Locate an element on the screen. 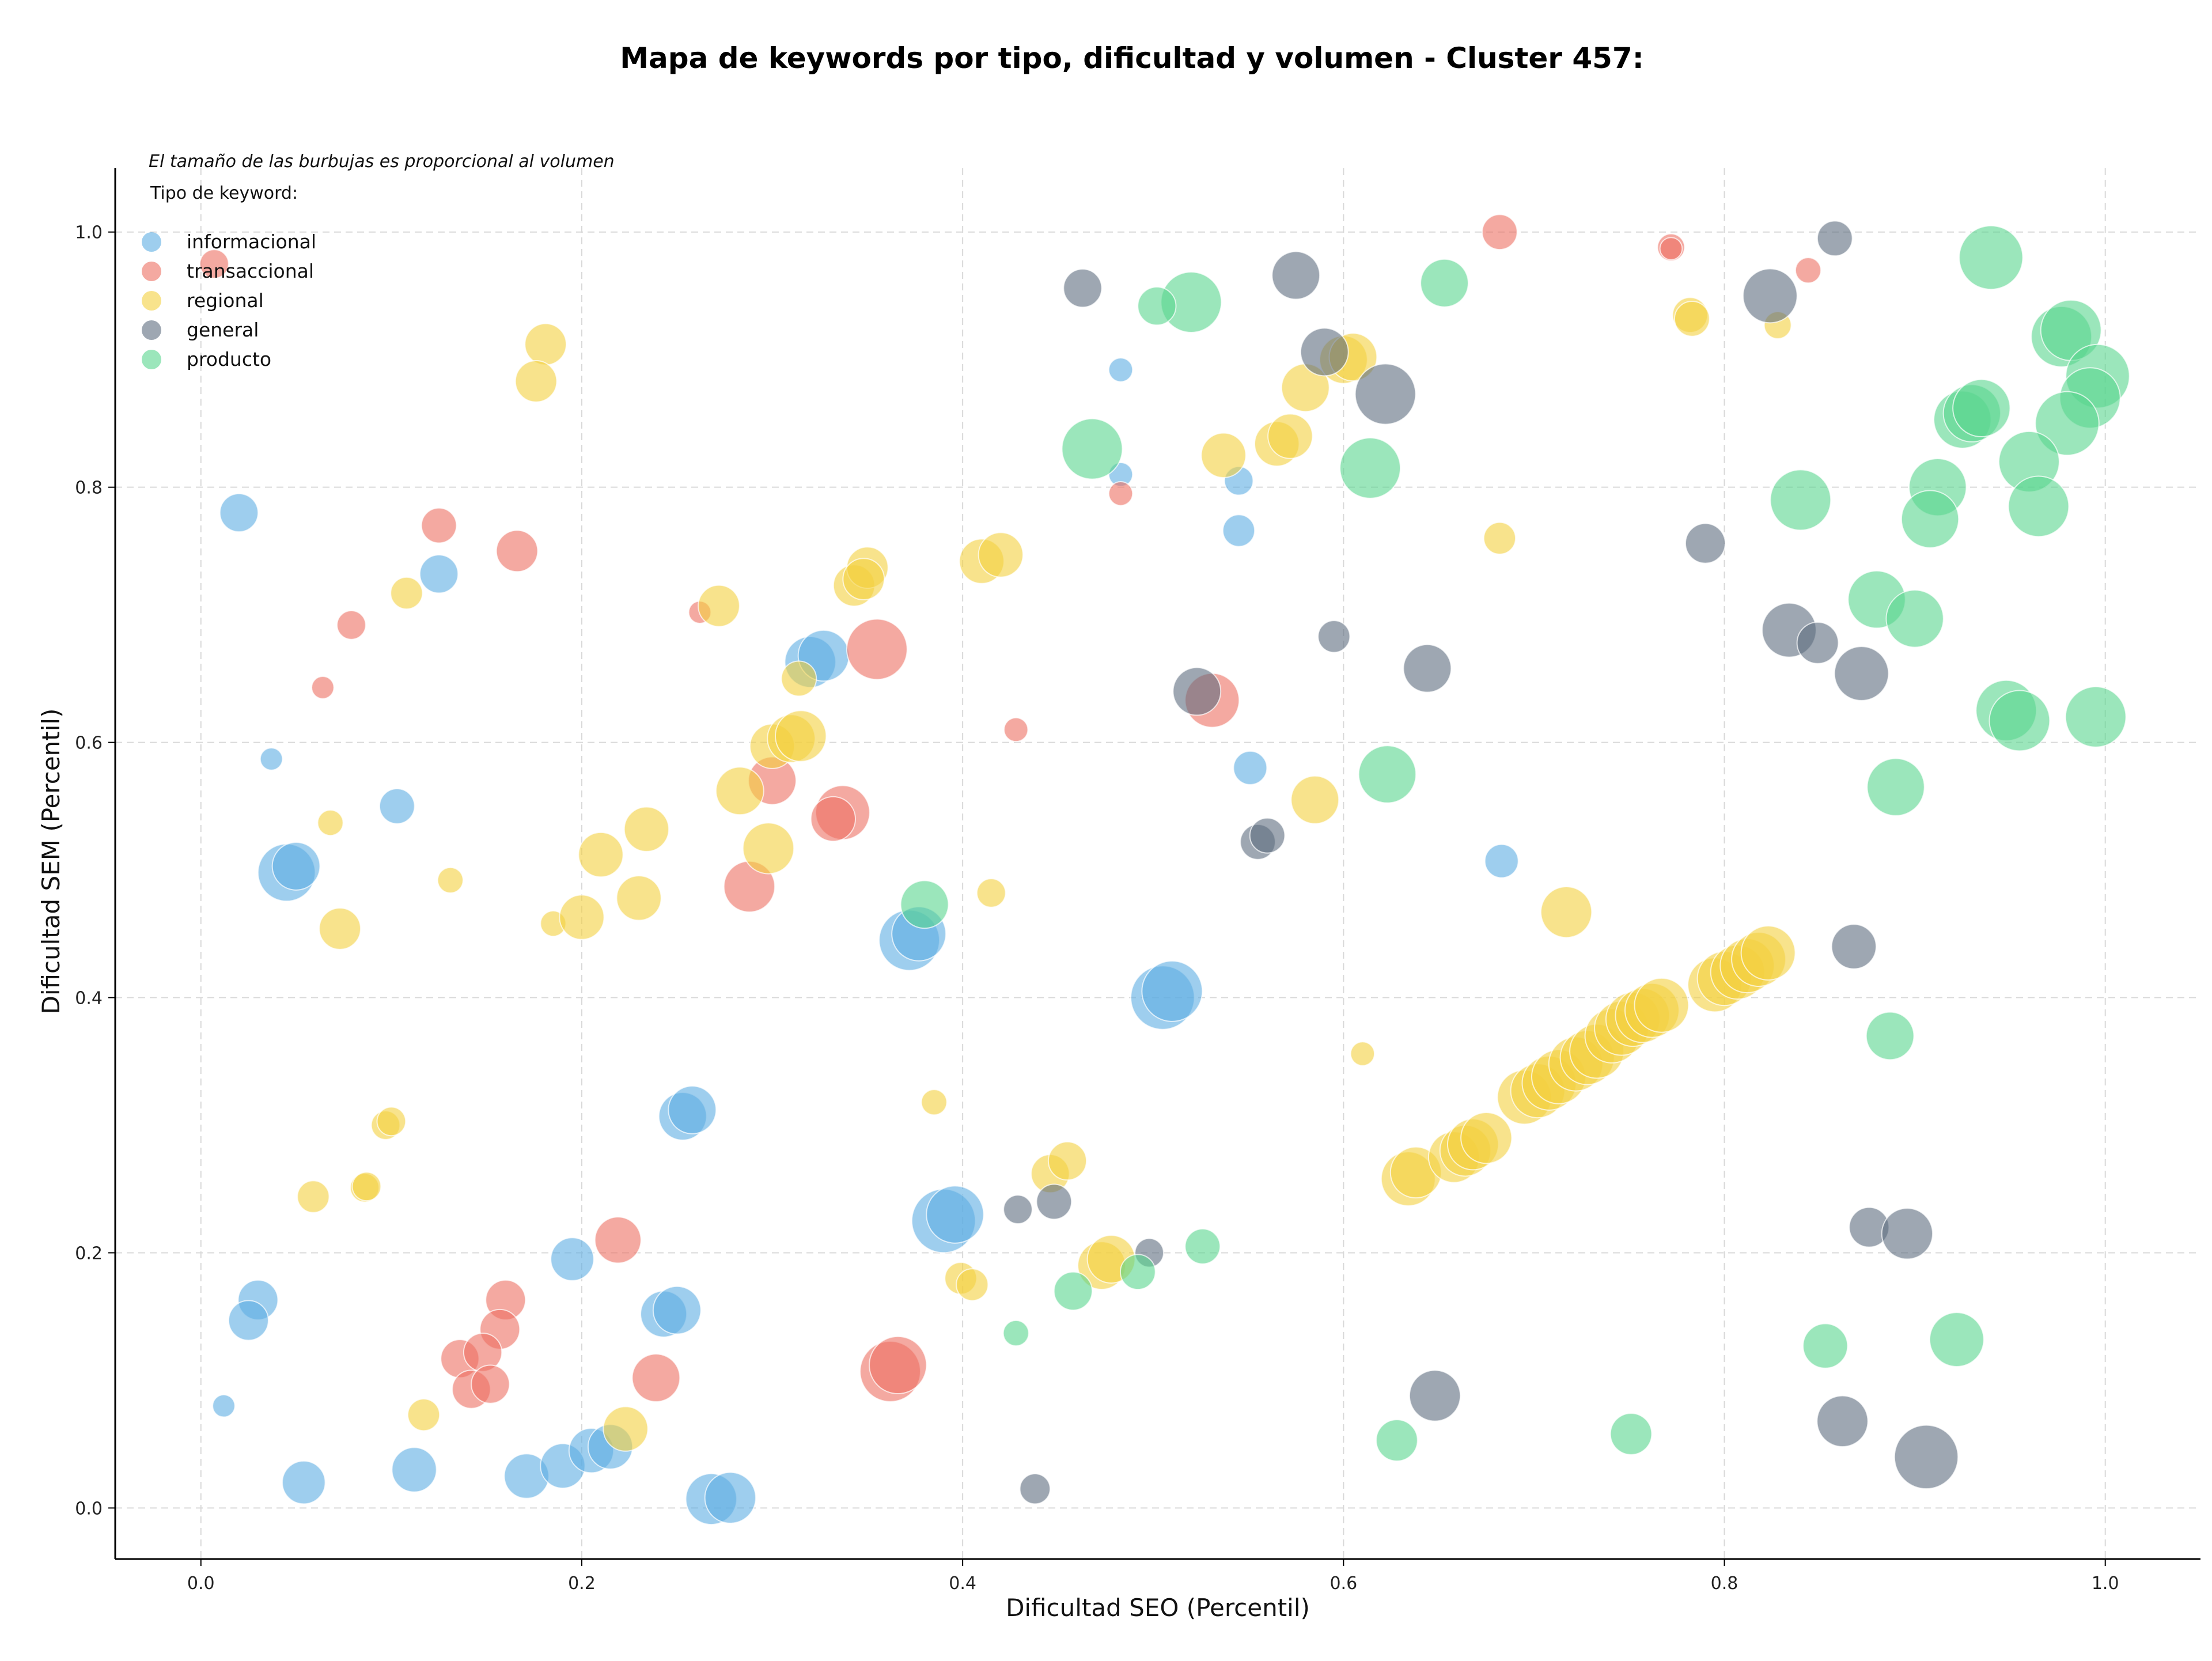  y-tick-label: 0.8 is located at coordinates (89, 488).